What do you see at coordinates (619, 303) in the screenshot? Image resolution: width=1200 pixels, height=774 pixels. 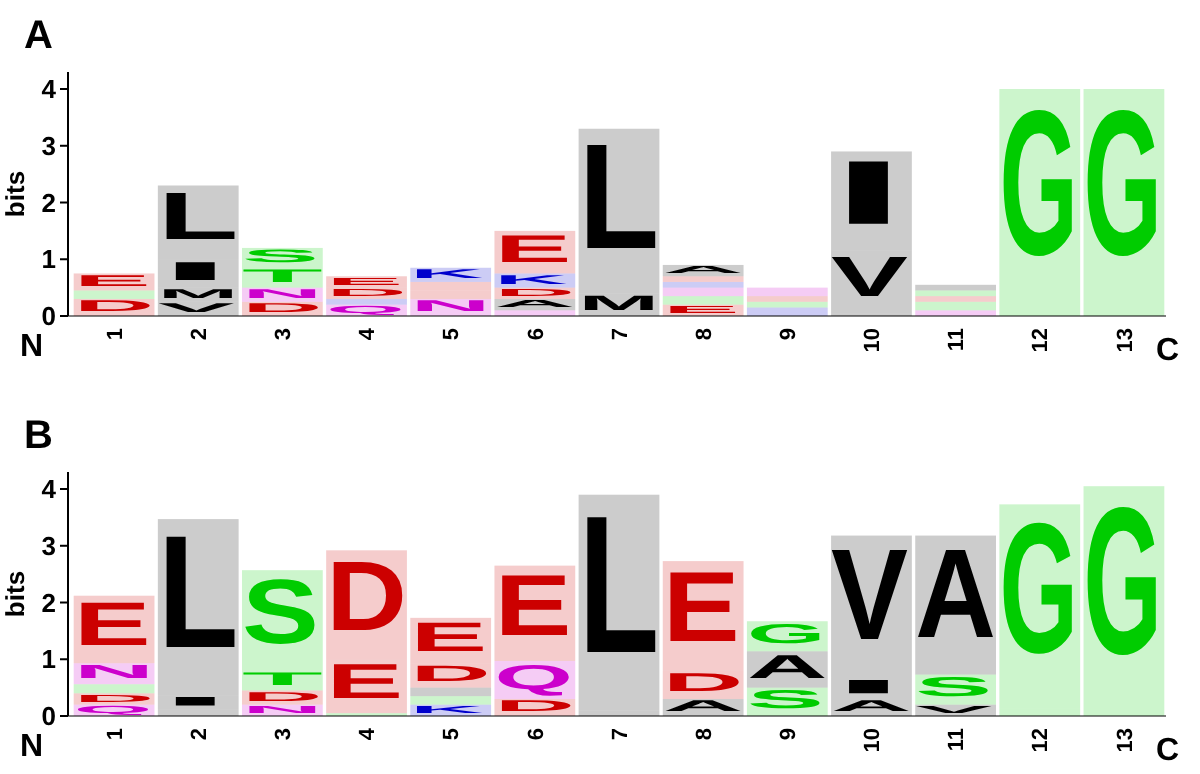 I see `data-label: M` at bounding box center [619, 303].